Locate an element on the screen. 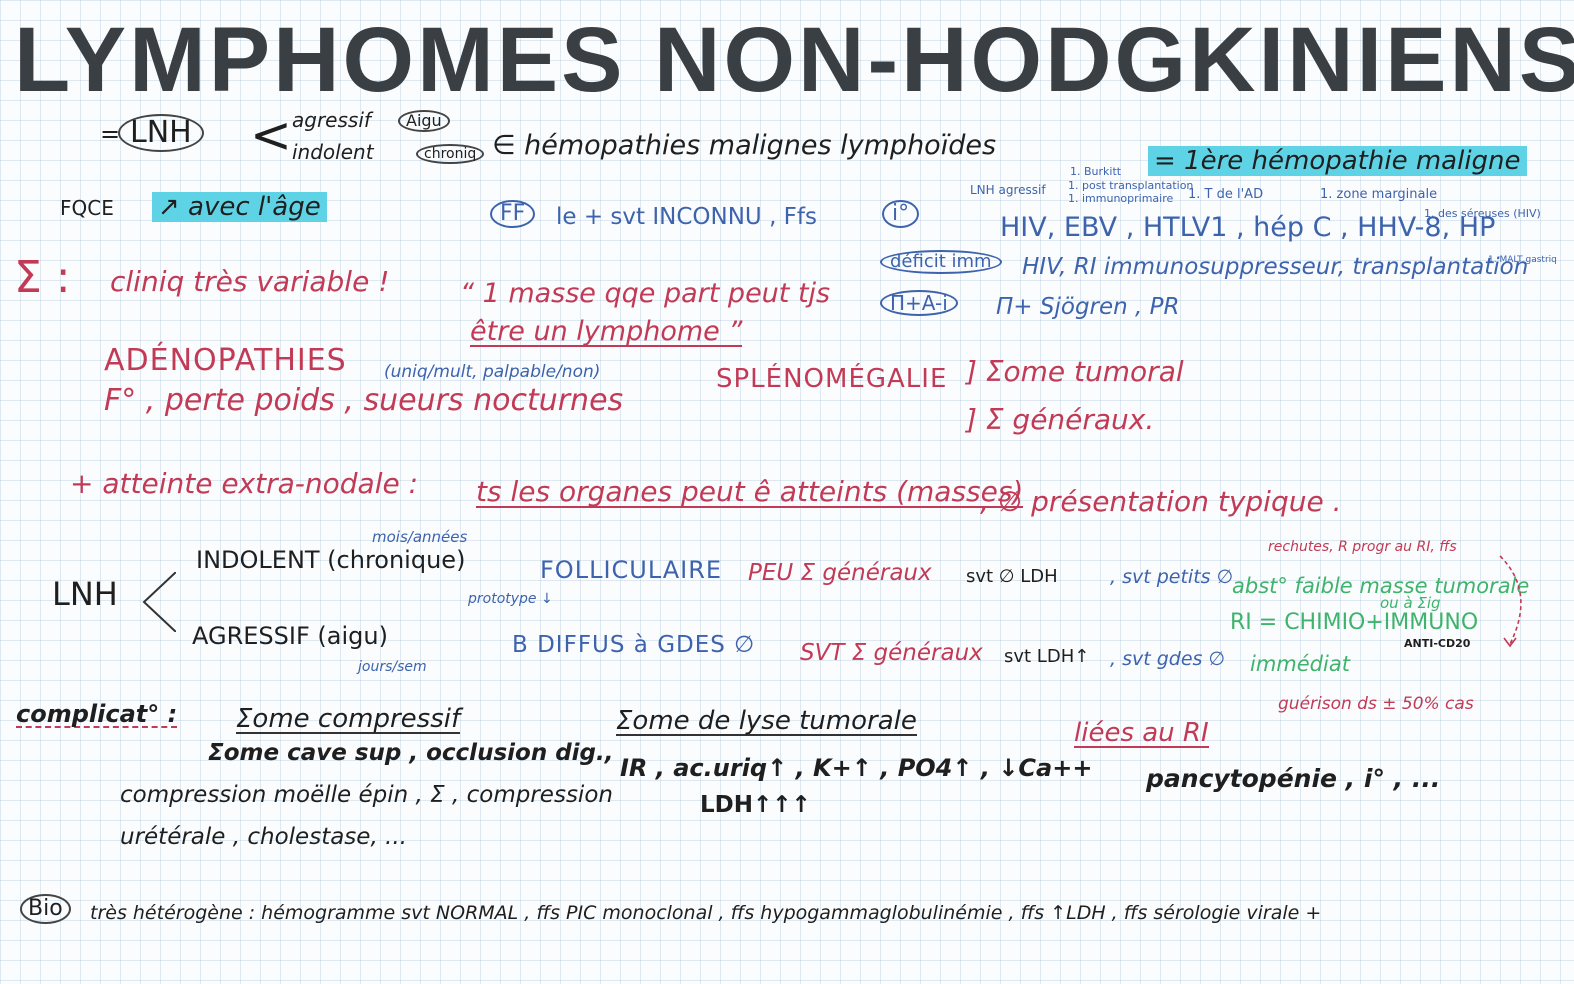 This screenshot has width=1574, height=984. deficit-circled: déficit imm is located at coordinates (941, 262).